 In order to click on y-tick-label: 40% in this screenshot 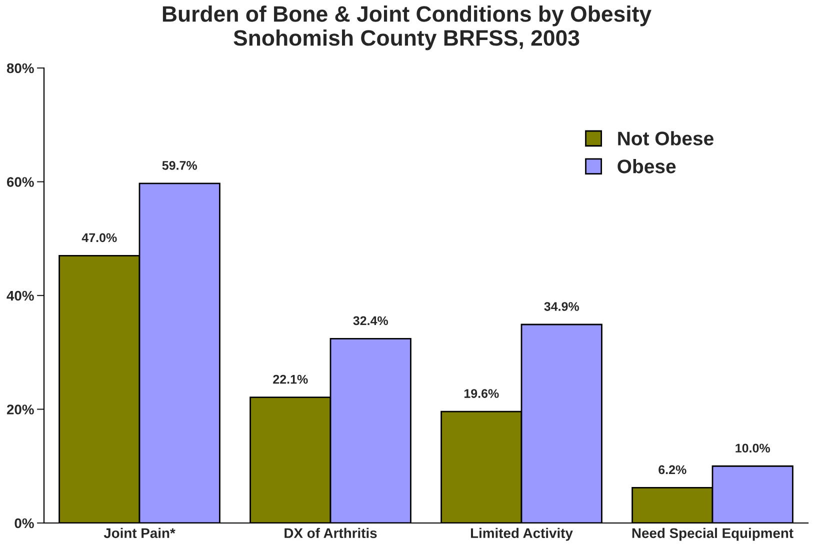, I will do `click(20, 295)`.